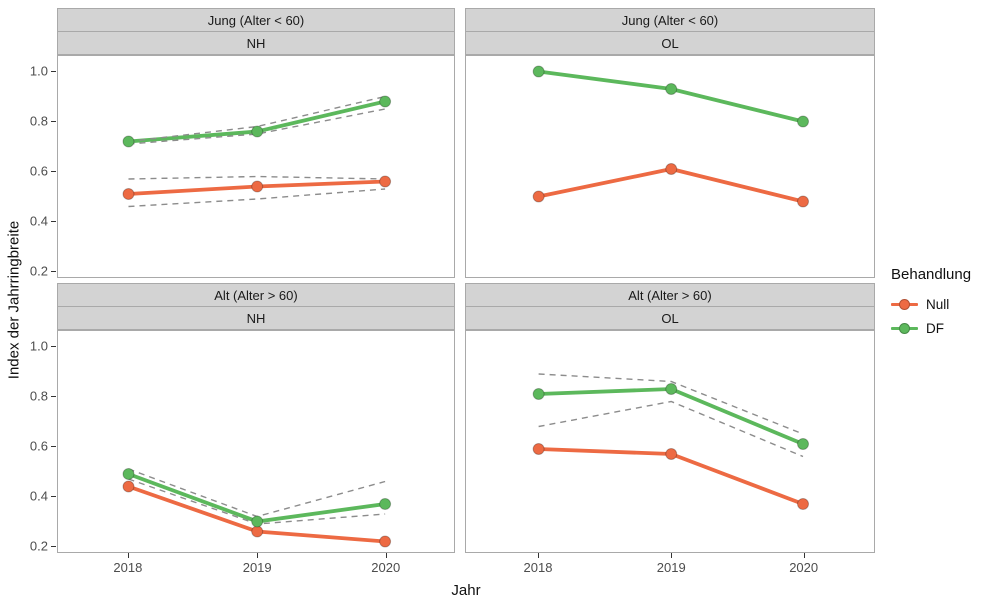 The width and height of the screenshot is (1000, 601). I want to click on point-df-2019-alt-nh, so click(257, 521).